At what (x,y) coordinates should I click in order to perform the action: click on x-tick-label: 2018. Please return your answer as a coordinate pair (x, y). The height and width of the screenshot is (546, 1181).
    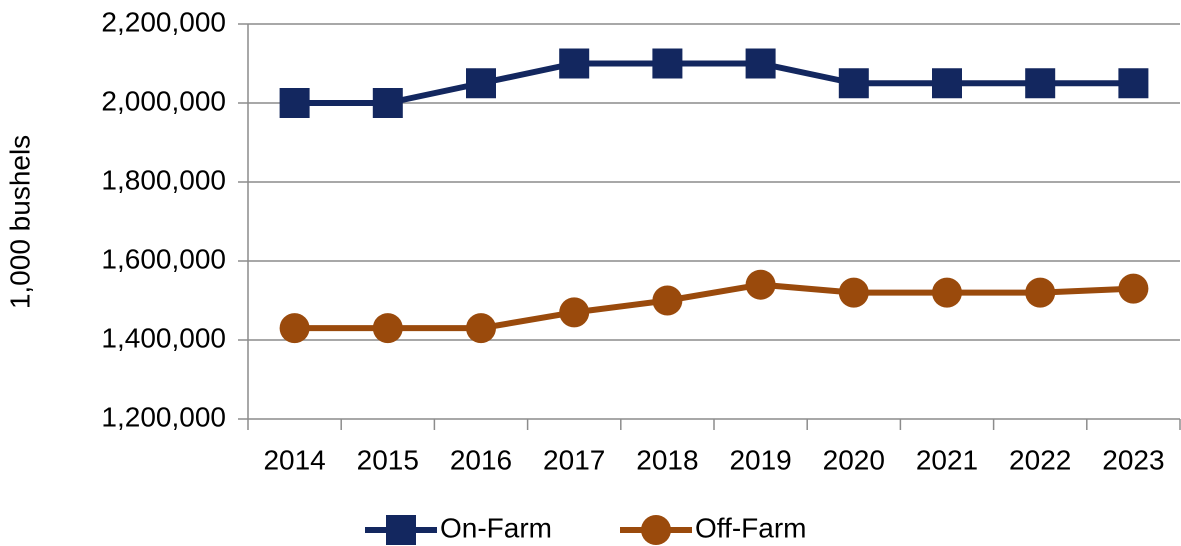
    Looking at the image, I should click on (667, 459).